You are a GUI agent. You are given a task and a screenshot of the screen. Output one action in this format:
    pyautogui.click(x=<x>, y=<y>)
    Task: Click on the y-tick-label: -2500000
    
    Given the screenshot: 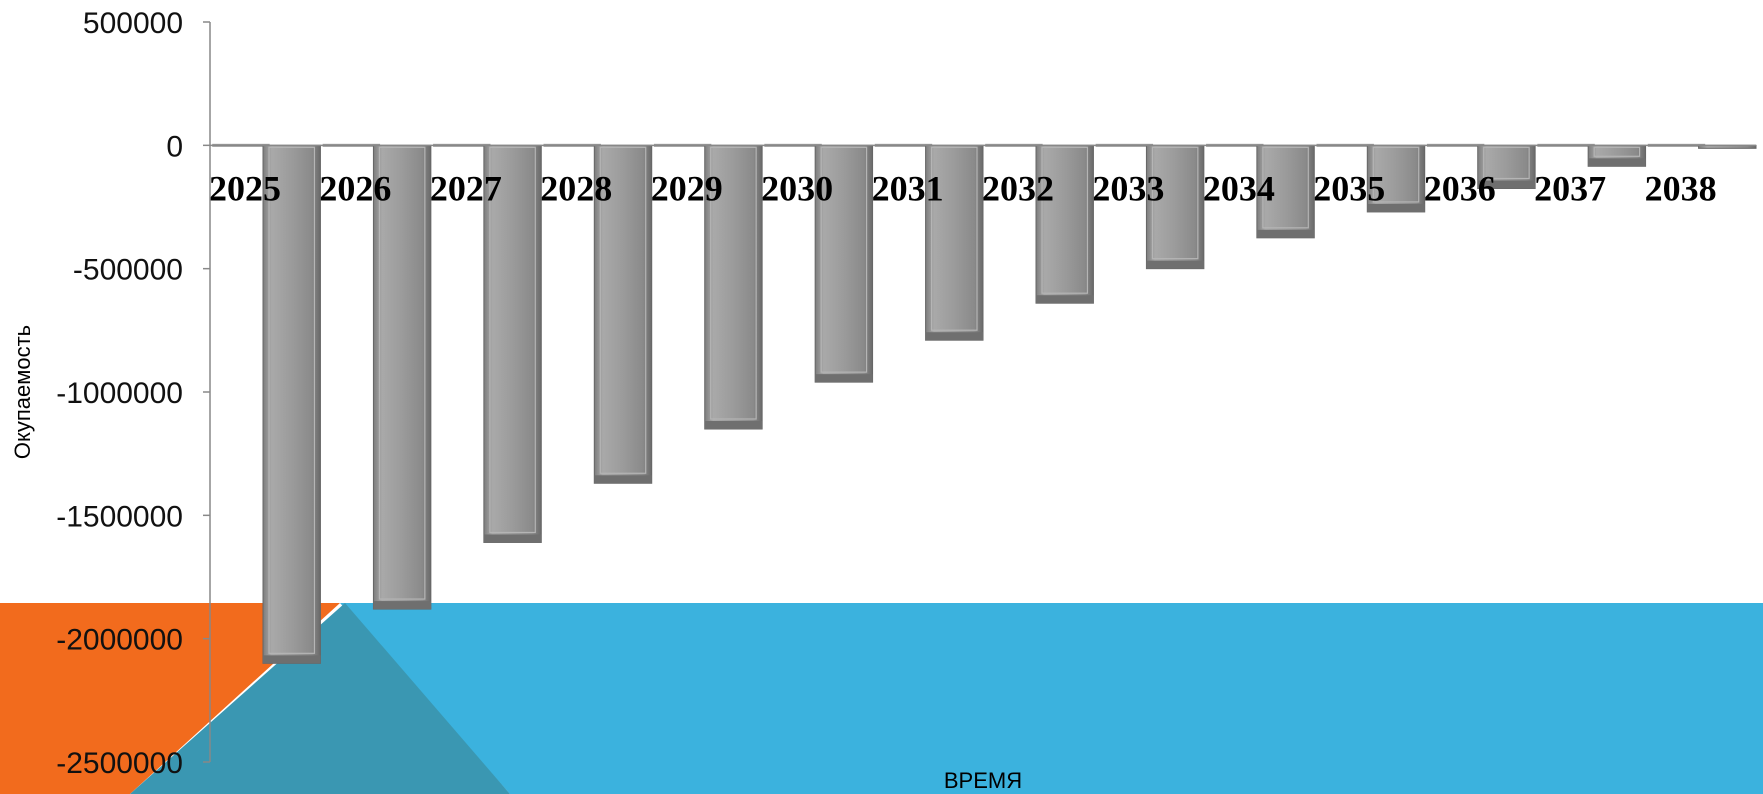 What is the action you would take?
    pyautogui.click(x=119, y=763)
    